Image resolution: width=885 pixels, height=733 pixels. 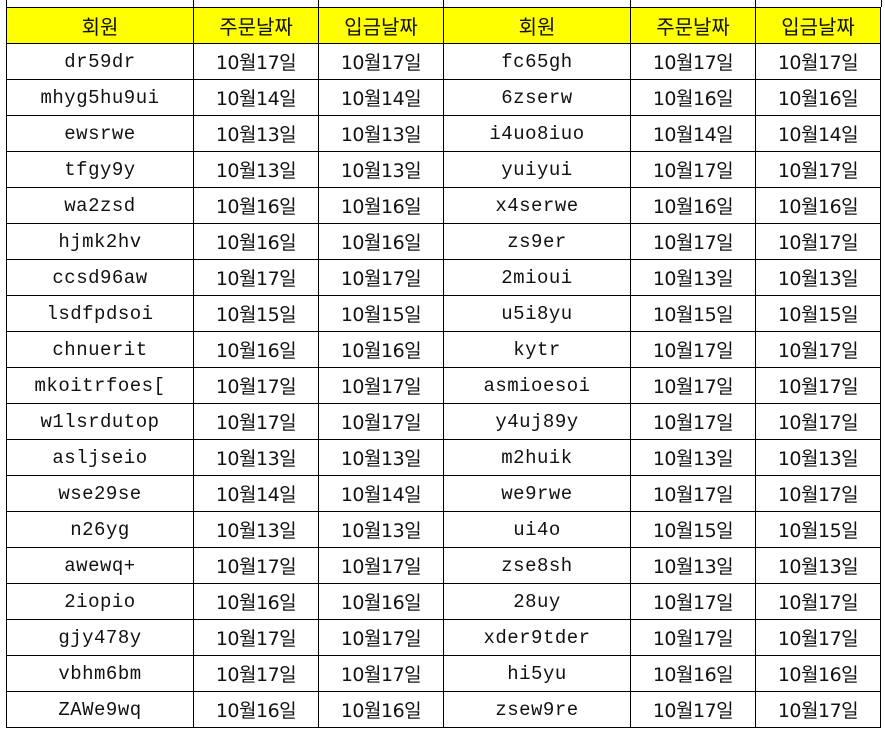 What do you see at coordinates (537, 313) in the screenshot?
I see `member-cell-2: u5i8yu` at bounding box center [537, 313].